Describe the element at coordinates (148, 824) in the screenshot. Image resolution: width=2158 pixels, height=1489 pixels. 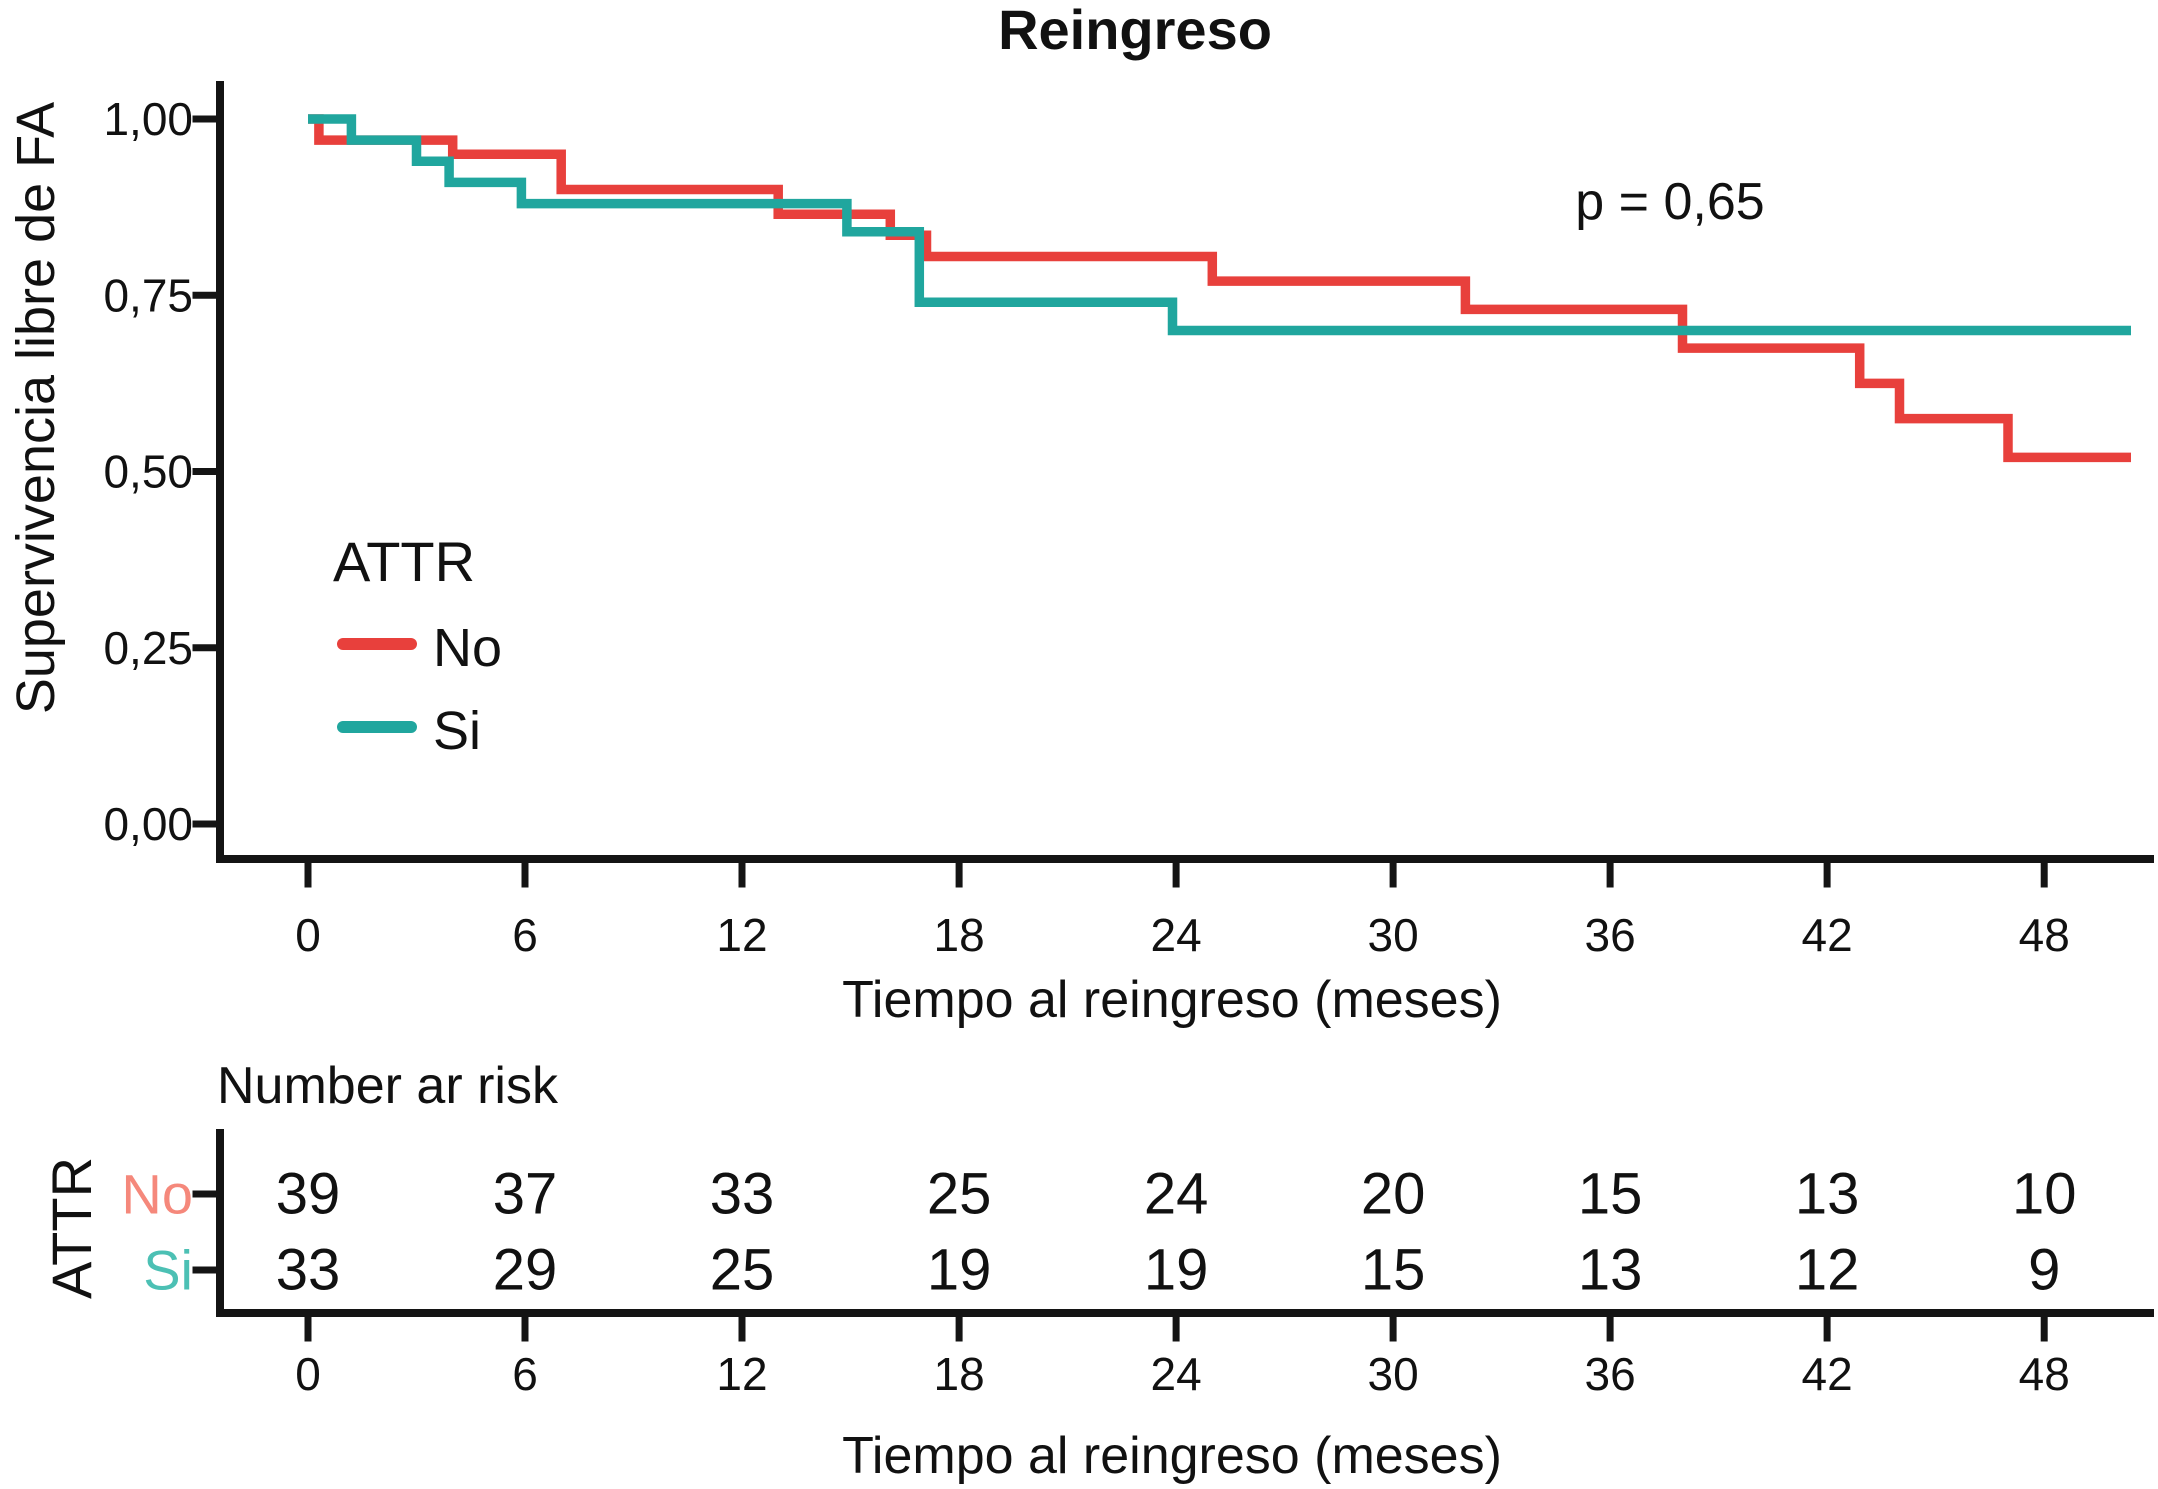
I see `y-tick-label: 0,00` at that location.